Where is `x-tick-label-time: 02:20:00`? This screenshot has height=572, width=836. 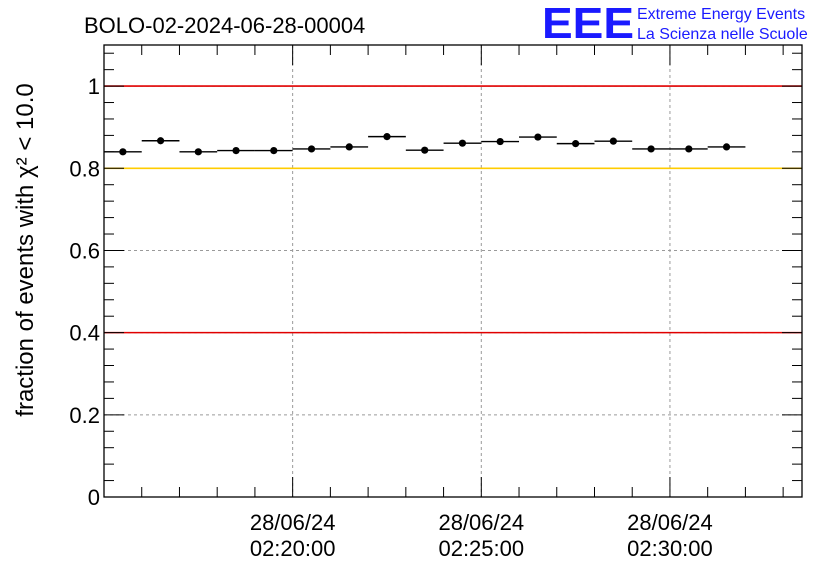 x-tick-label-time: 02:20:00 is located at coordinates (293, 548).